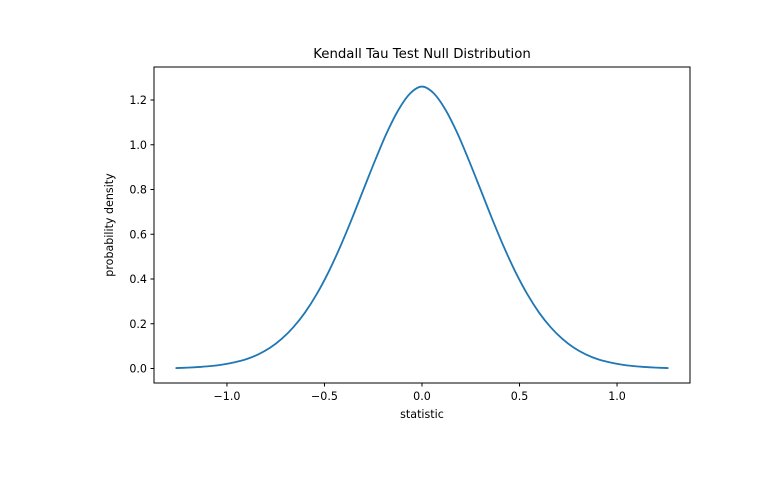 This screenshot has width=768, height=480. Describe the element at coordinates (422, 54) in the screenshot. I see `chart-title: Kendall Tau Test Null Distribution` at that location.